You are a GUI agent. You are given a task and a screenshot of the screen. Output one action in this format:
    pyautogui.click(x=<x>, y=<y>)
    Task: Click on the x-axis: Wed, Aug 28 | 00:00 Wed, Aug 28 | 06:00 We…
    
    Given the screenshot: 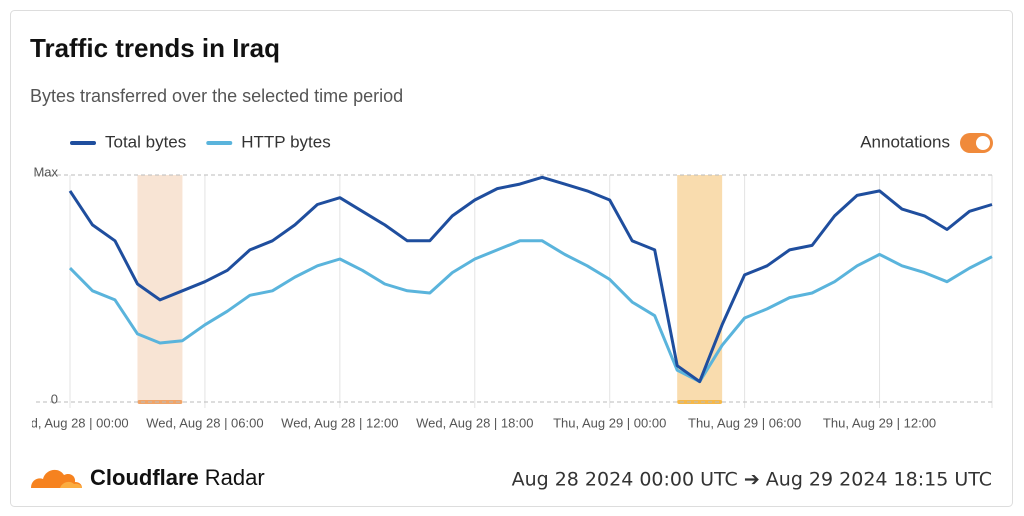 What is the action you would take?
    pyautogui.click(x=473, y=422)
    